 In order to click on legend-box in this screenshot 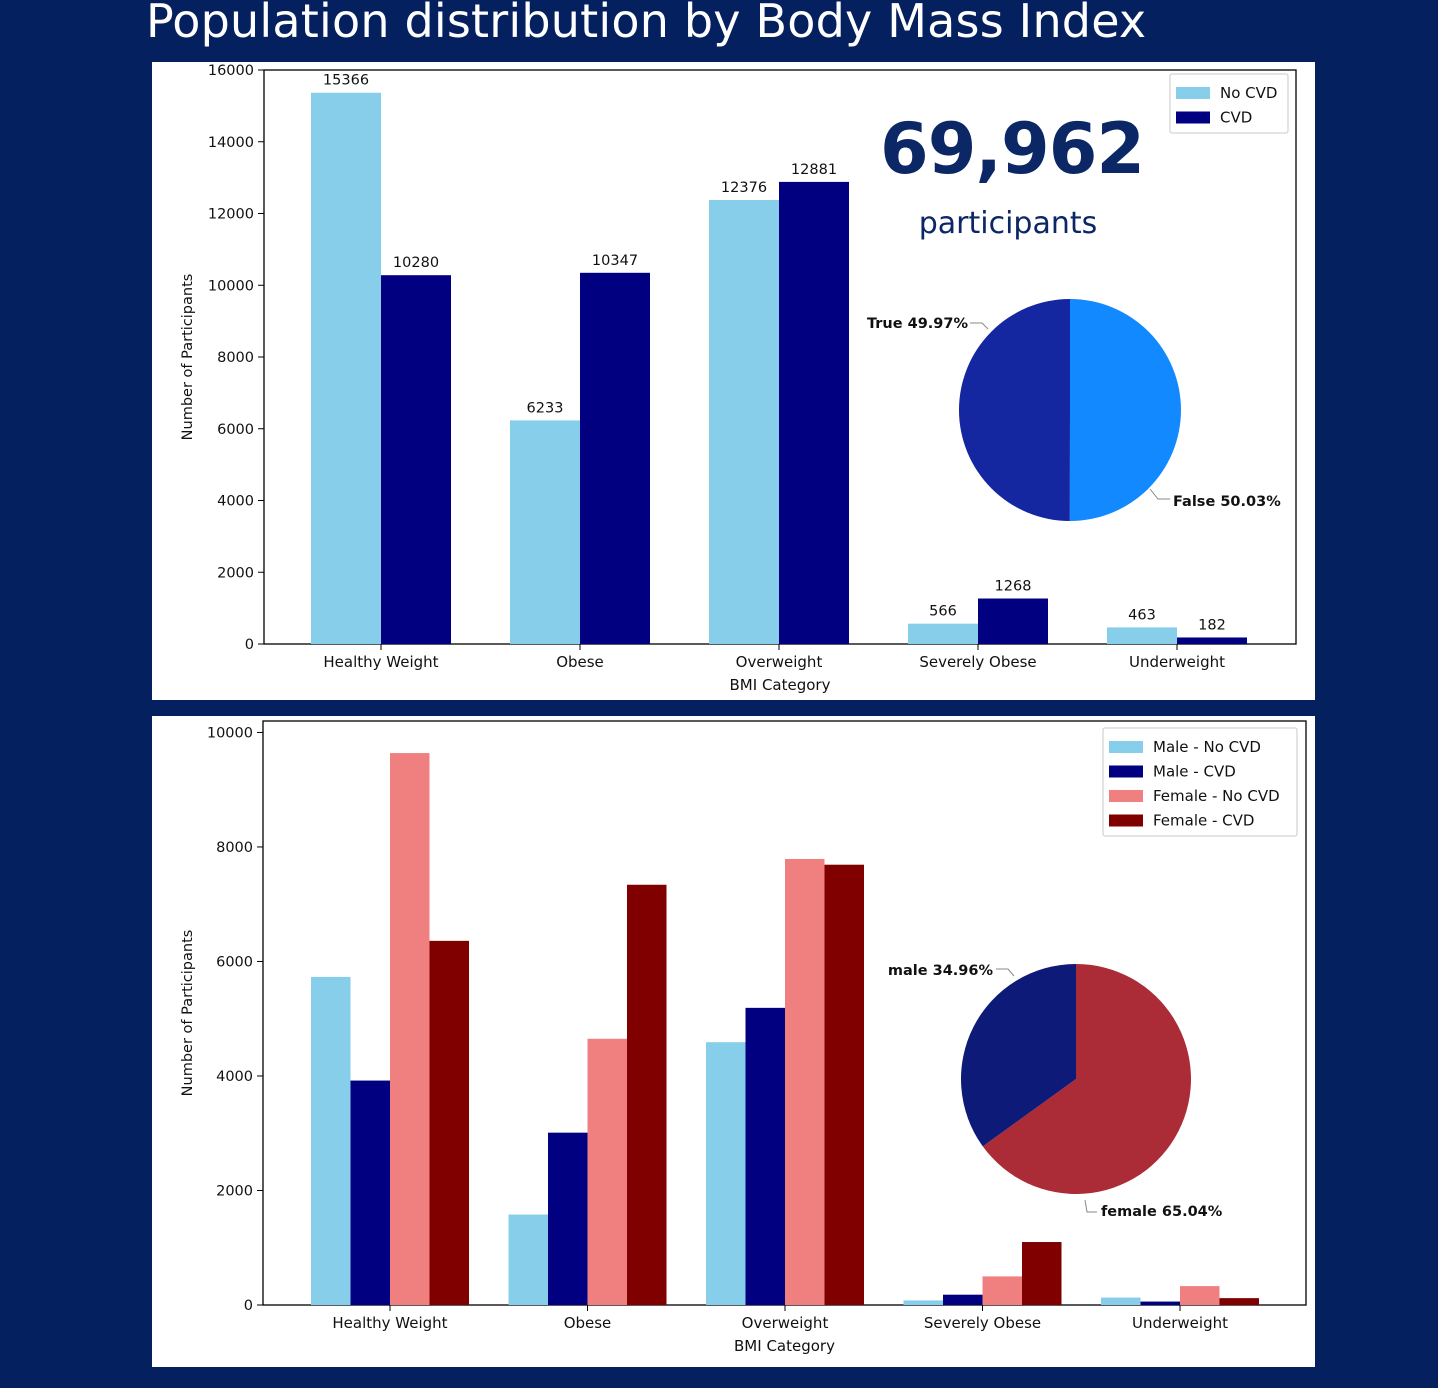, I will do `click(1200, 782)`.